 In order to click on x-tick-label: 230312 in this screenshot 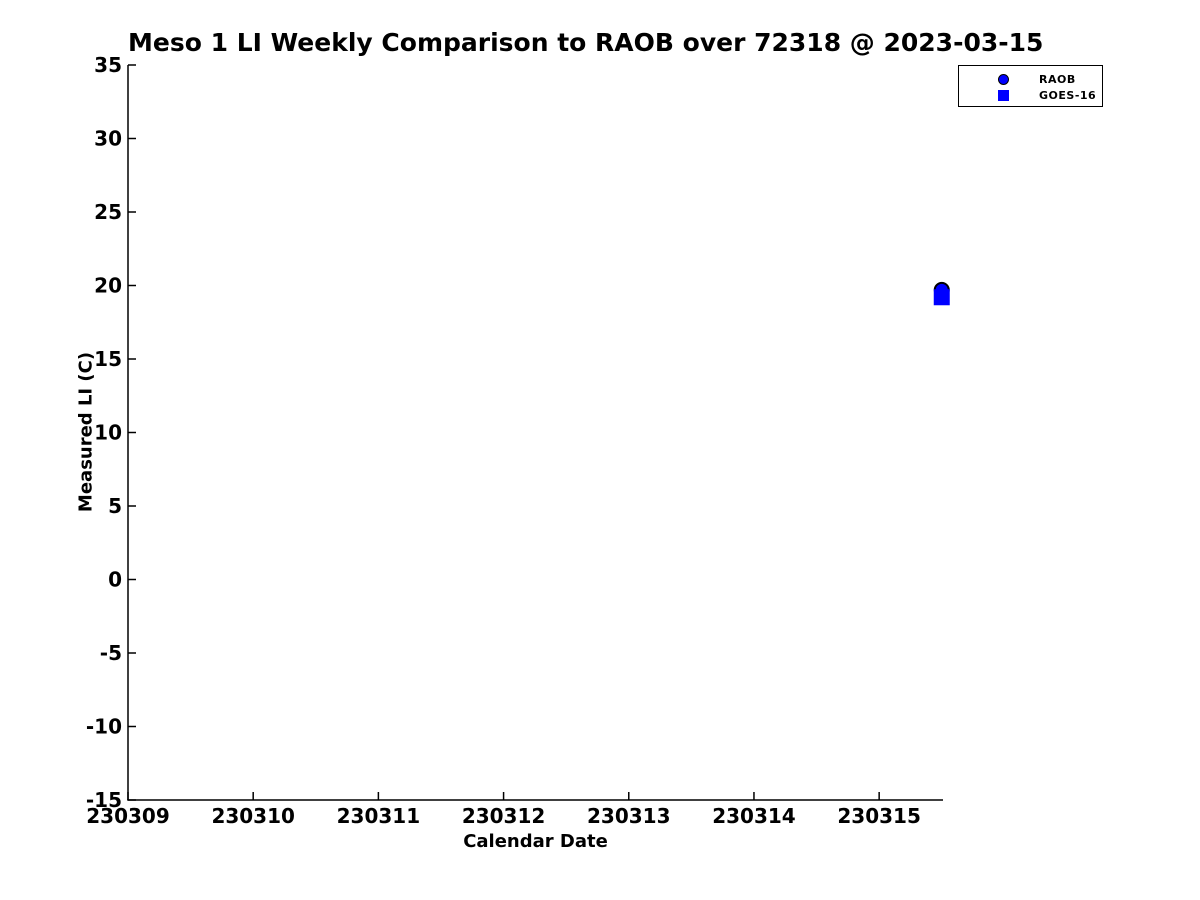, I will do `click(504, 816)`.